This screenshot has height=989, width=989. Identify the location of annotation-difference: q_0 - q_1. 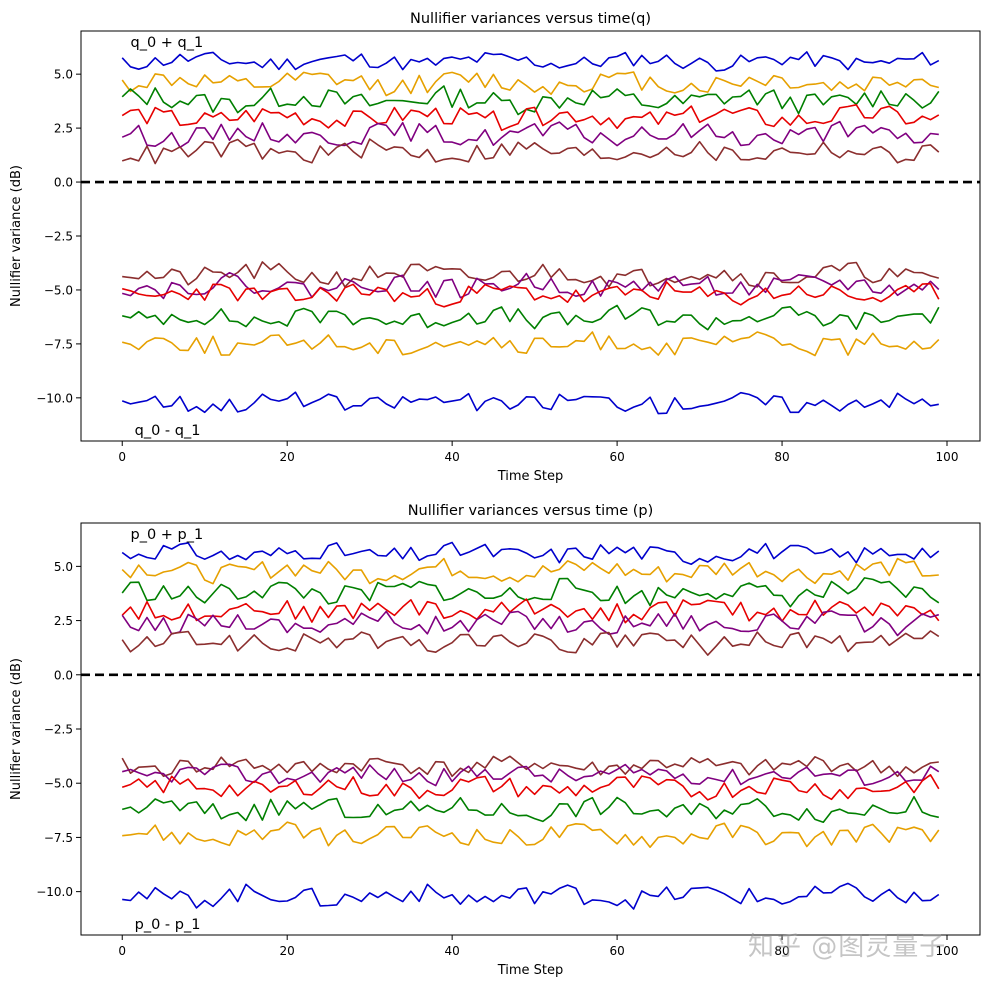
(168, 431).